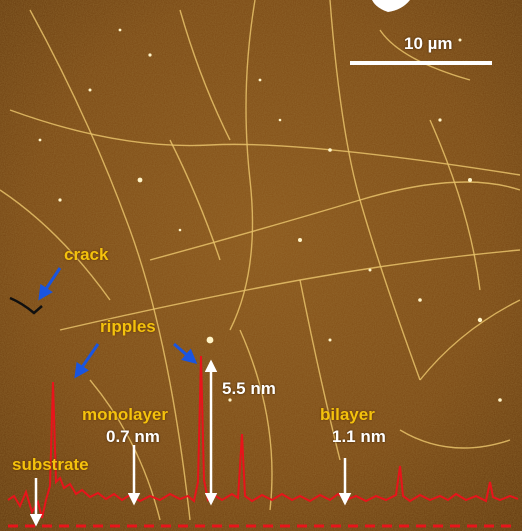 The image size is (522, 531). I want to click on corner-highlight, so click(391, 6).